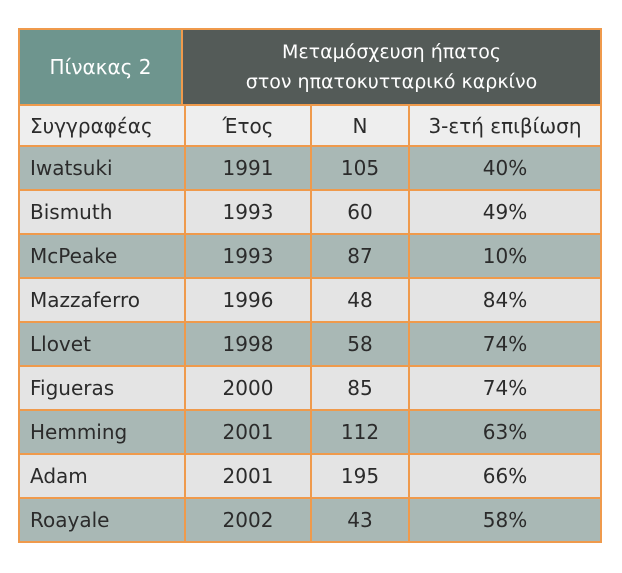  I want to click on table-row: McPeake 1993 87 10%, so click(310, 255).